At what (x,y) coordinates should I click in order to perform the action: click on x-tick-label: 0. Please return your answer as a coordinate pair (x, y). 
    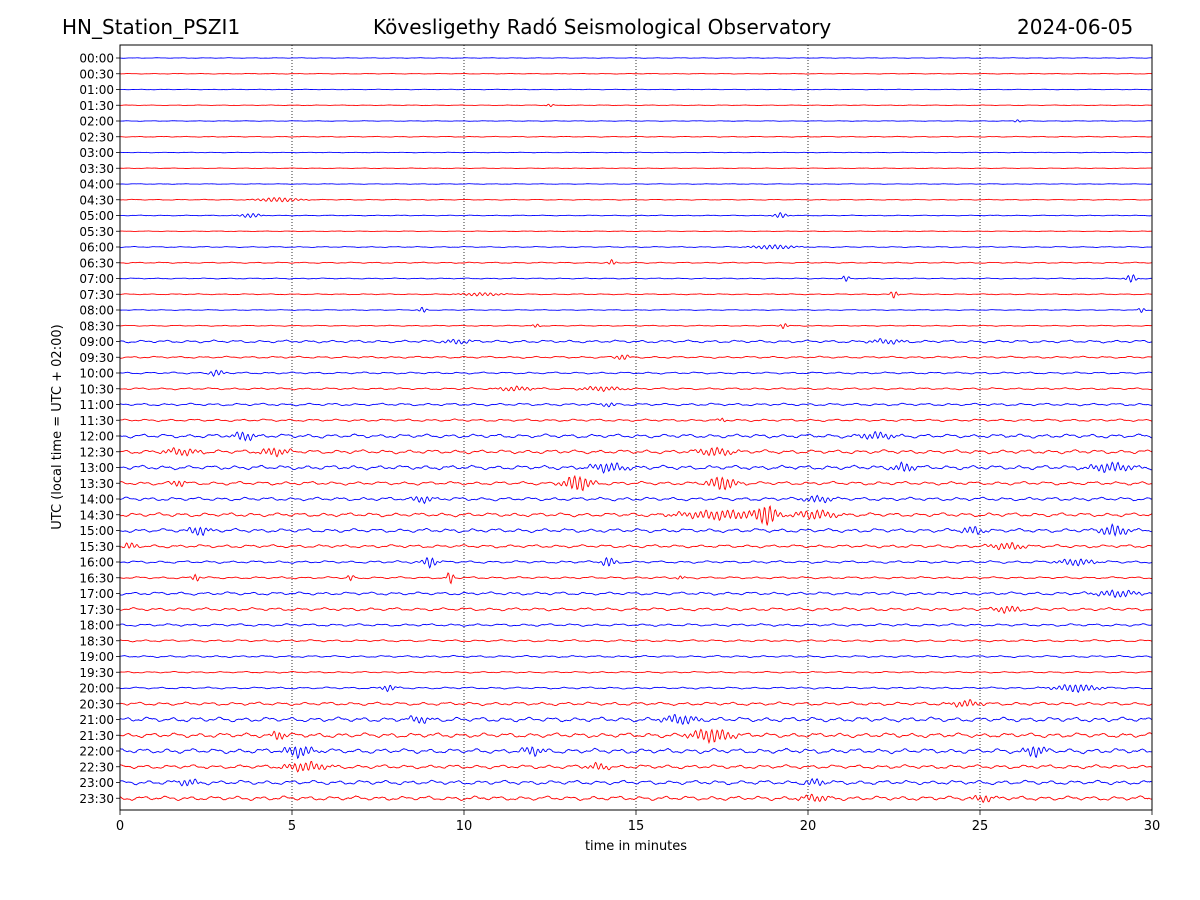
    Looking at the image, I should click on (120, 826).